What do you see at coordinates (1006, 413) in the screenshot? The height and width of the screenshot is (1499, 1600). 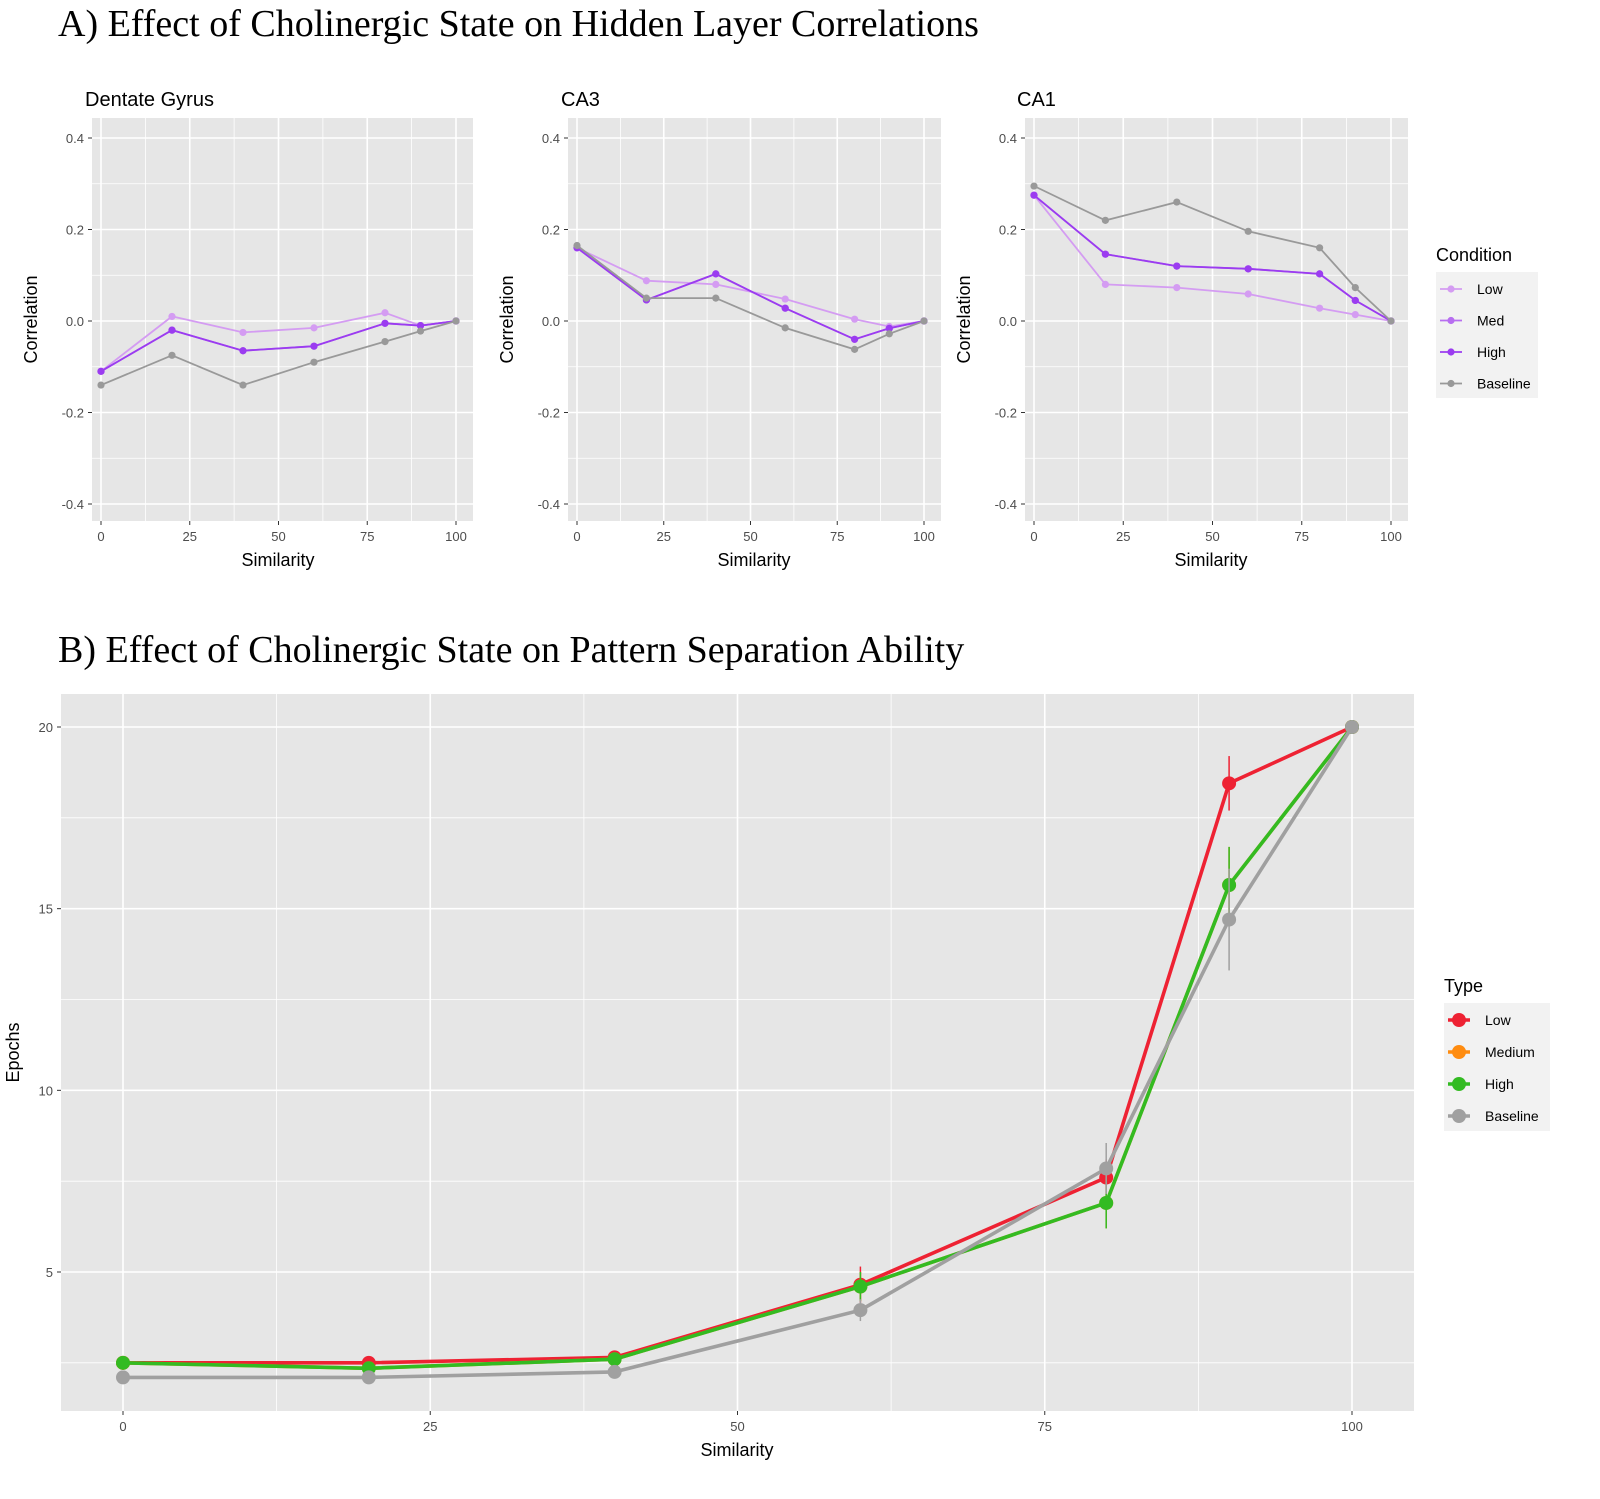 I see `facet-ca1-y-tick-label: -0.2` at bounding box center [1006, 413].